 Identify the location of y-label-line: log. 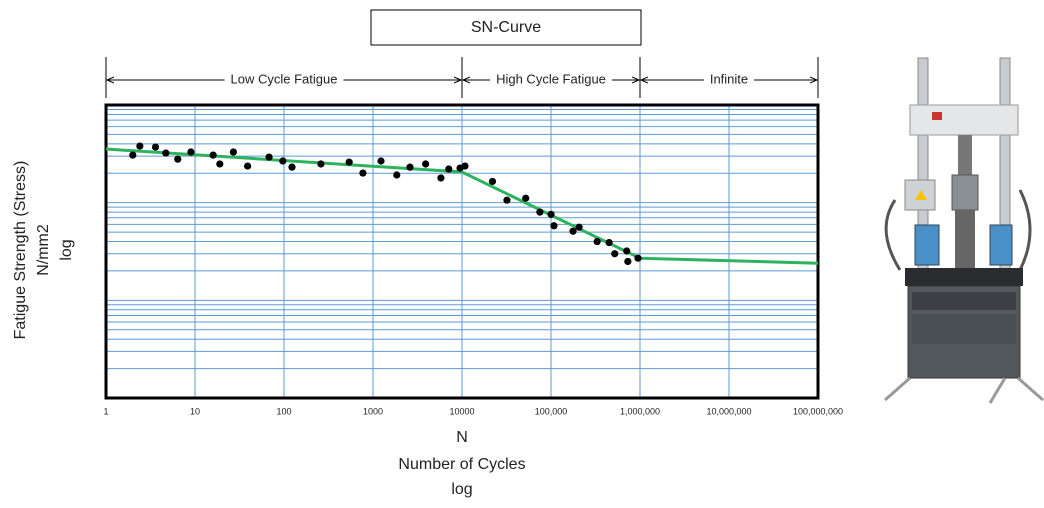
(66, 249).